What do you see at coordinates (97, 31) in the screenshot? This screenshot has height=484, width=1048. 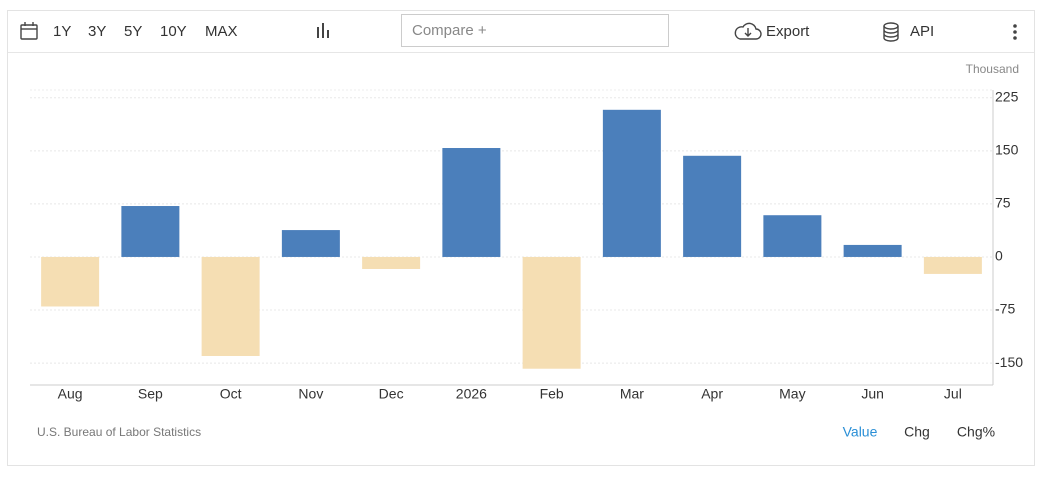 I see `range-button: 3Y` at bounding box center [97, 31].